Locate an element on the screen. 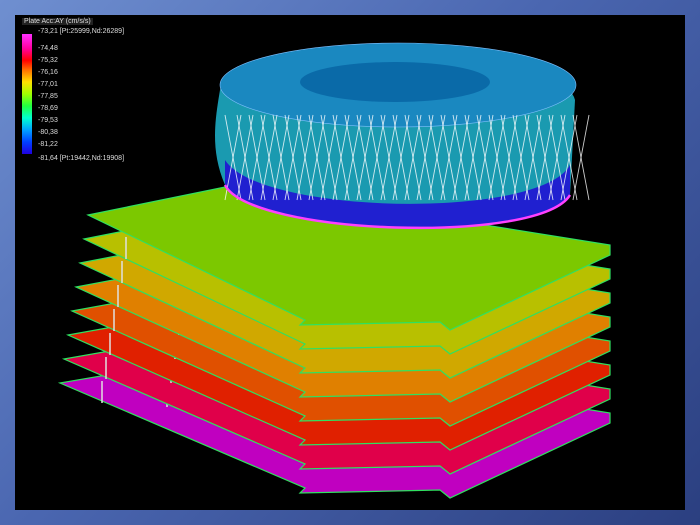 The width and height of the screenshot is (700, 525). legend-value: -78,69 is located at coordinates (48, 108).